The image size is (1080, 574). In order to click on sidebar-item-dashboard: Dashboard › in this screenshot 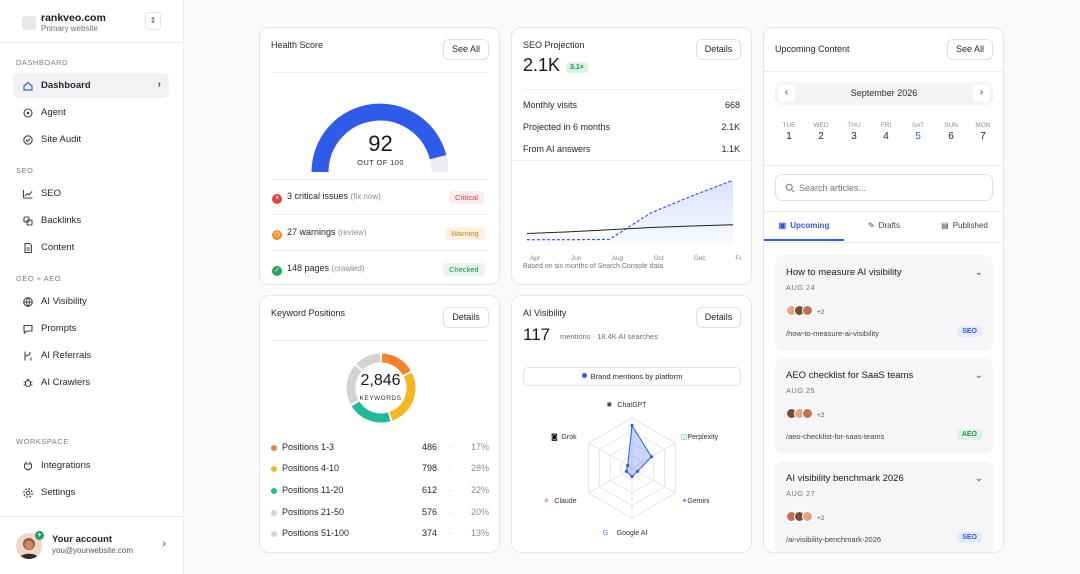, I will do `click(91, 85)`.